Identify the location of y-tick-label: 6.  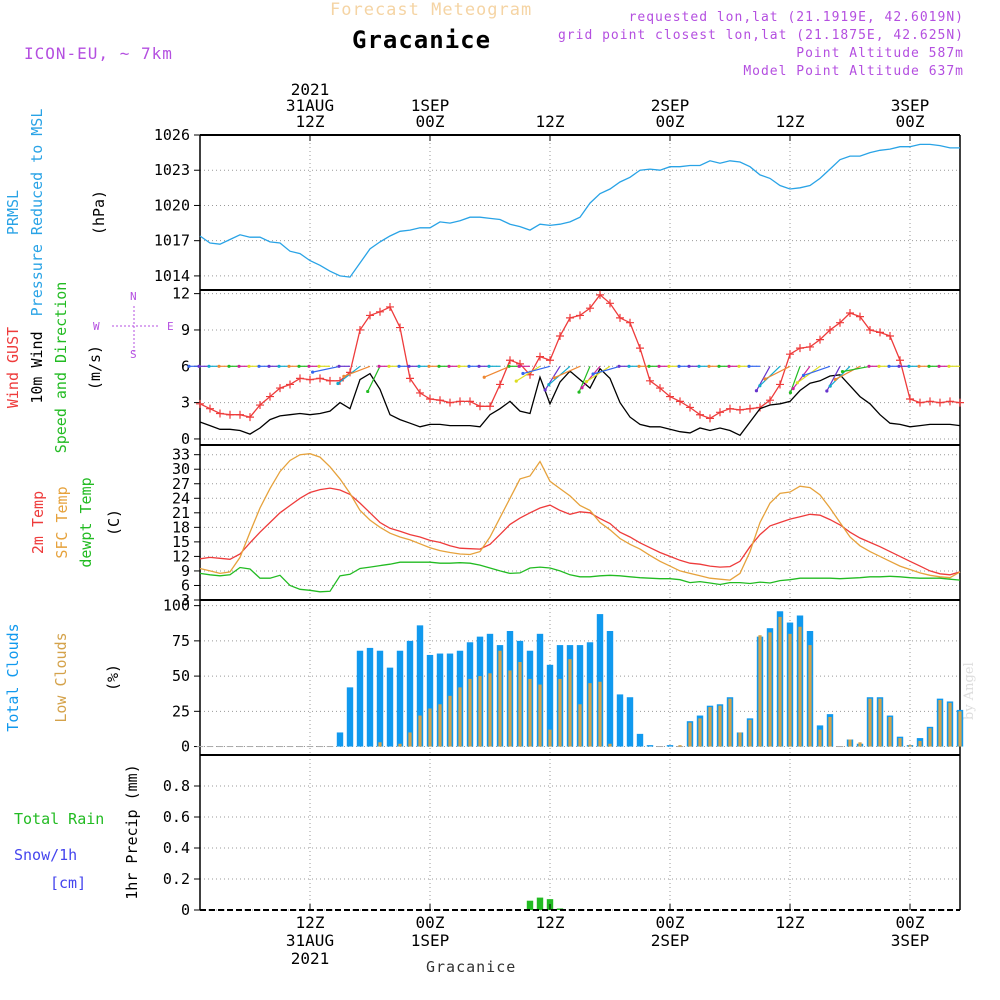
(185, 366).